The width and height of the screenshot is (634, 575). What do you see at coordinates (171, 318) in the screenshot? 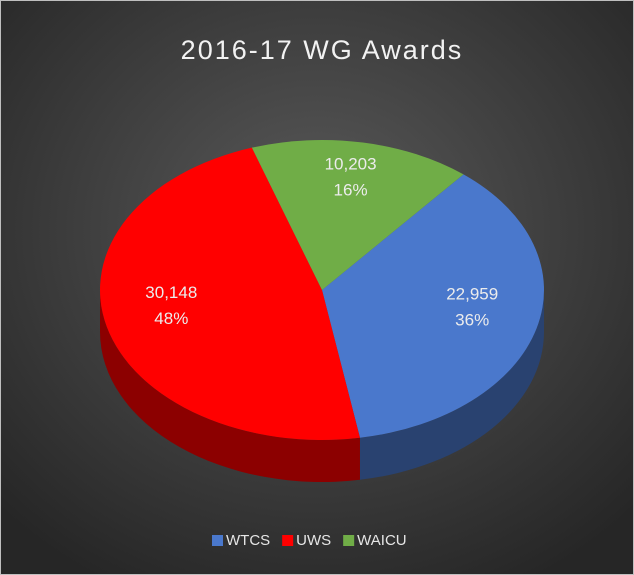
I see `data-label: 48%` at bounding box center [171, 318].